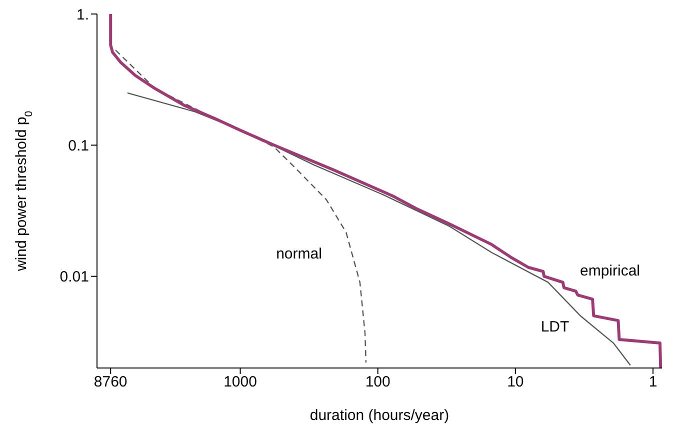 The height and width of the screenshot is (434, 676). Describe the element at coordinates (240, 382) in the screenshot. I see `x-tick-label: 1000` at that location.